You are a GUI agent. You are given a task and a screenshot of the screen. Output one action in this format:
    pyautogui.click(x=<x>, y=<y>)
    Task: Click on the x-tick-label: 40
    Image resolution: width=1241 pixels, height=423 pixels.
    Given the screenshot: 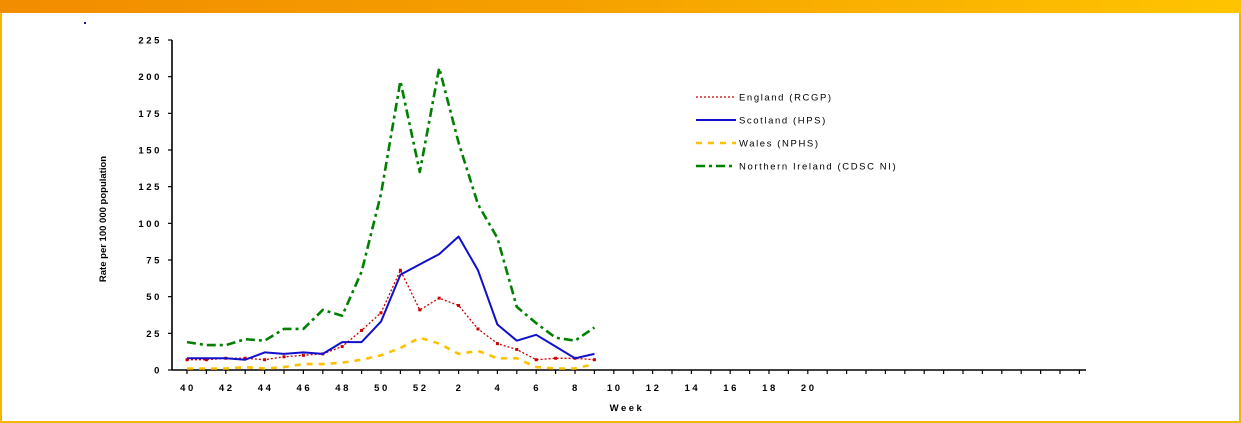 What is the action you would take?
    pyautogui.click(x=188, y=388)
    